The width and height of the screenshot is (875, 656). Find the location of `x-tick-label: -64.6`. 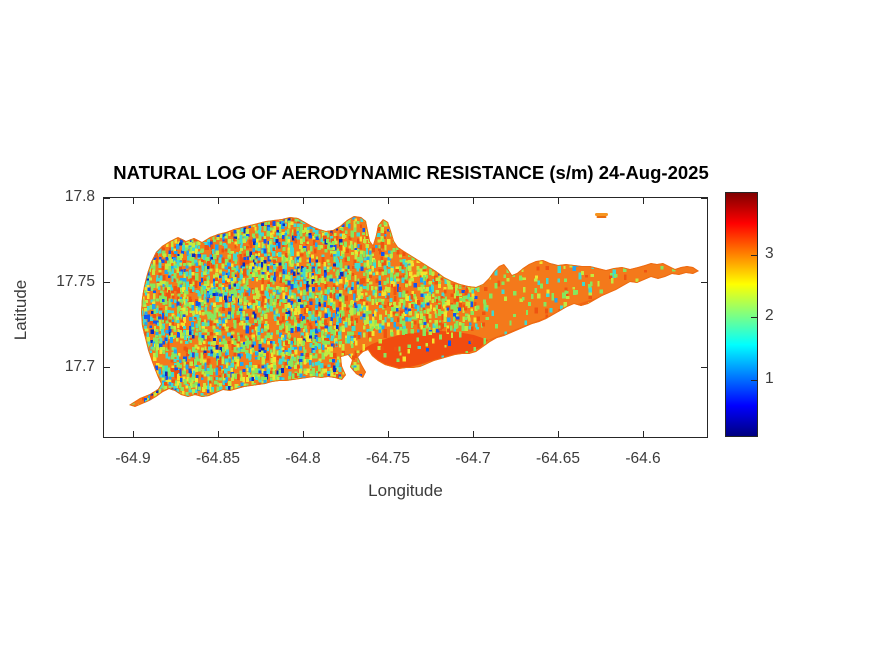

x-tick-label: -64.6 is located at coordinates (643, 458).